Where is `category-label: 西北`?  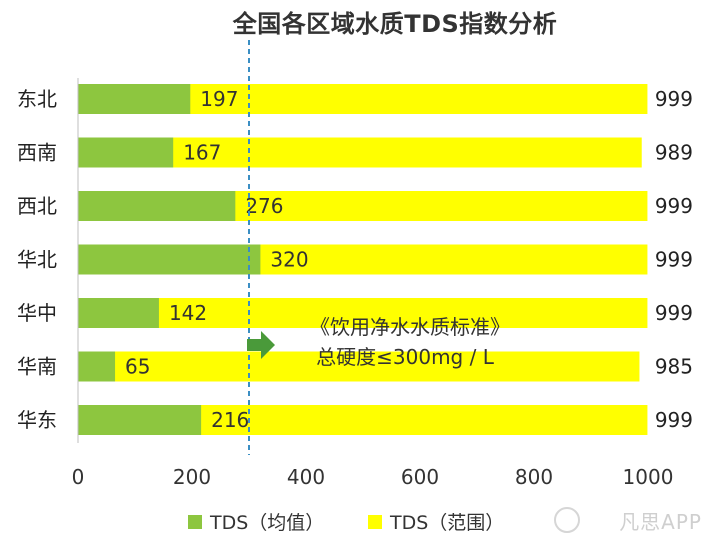
category-label: 西北 is located at coordinates (37, 206).